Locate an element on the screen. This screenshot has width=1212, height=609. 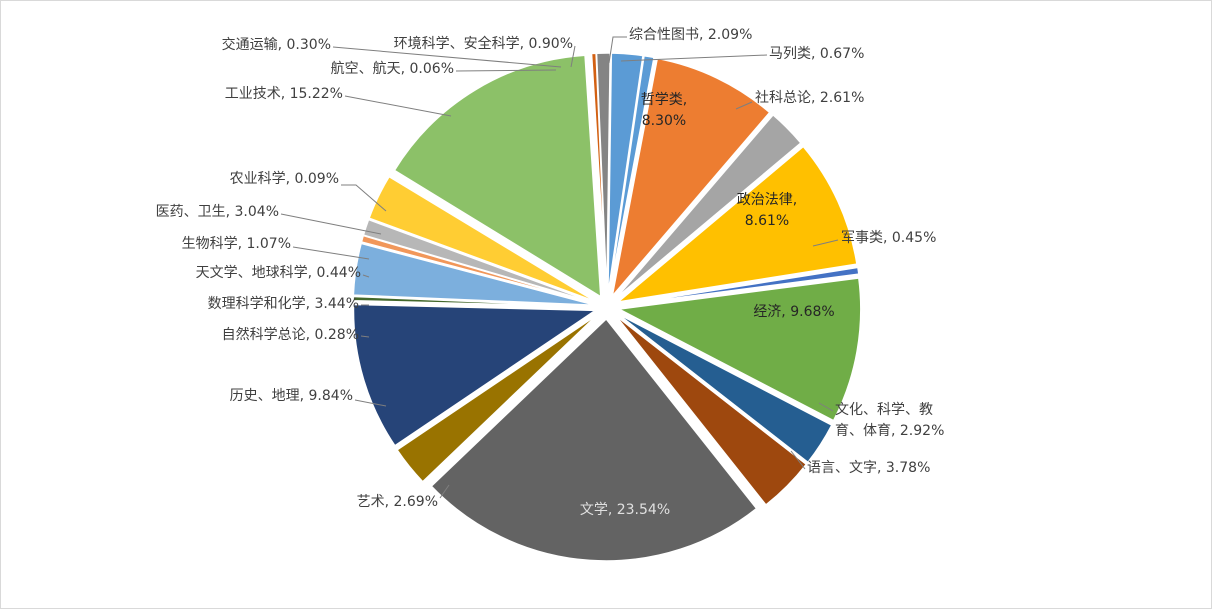
leader-line-生物科学 is located at coordinates (331, 253).